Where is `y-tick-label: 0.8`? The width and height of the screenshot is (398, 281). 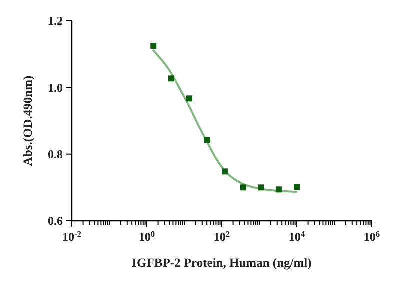
y-tick-label: 0.8 is located at coordinates (55, 155).